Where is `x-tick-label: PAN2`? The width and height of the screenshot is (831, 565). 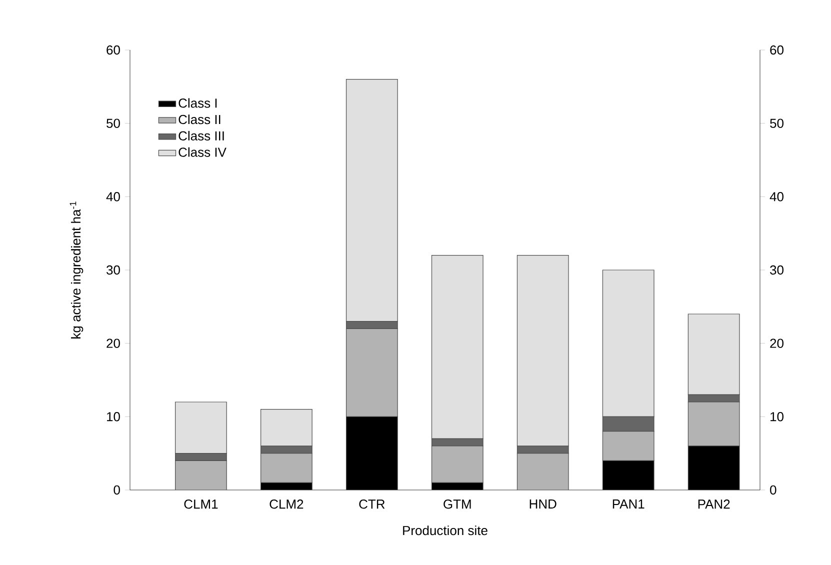 x-tick-label: PAN2 is located at coordinates (714, 504).